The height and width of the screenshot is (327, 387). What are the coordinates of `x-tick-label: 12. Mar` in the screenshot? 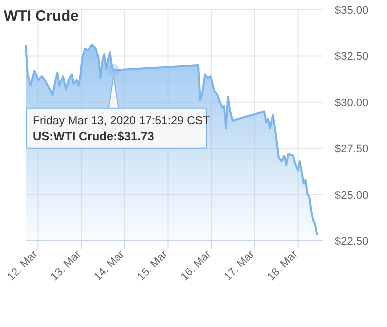 It's located at (23, 266).